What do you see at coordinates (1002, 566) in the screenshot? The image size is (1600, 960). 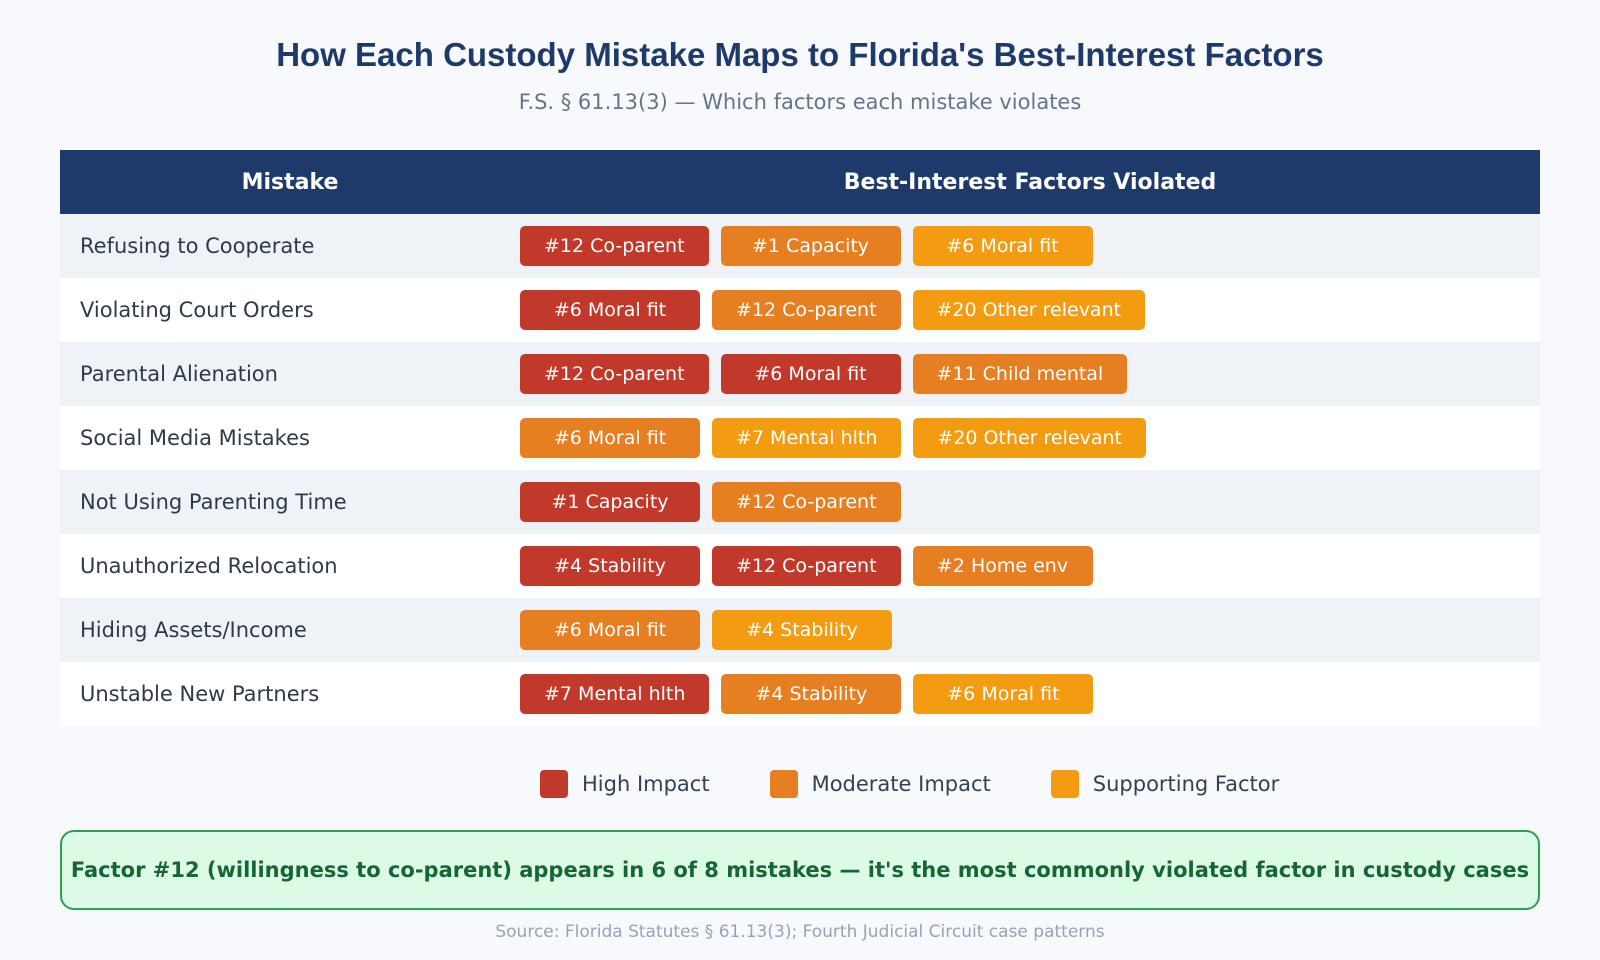 I see `factor-badge: #2 Home env` at bounding box center [1002, 566].